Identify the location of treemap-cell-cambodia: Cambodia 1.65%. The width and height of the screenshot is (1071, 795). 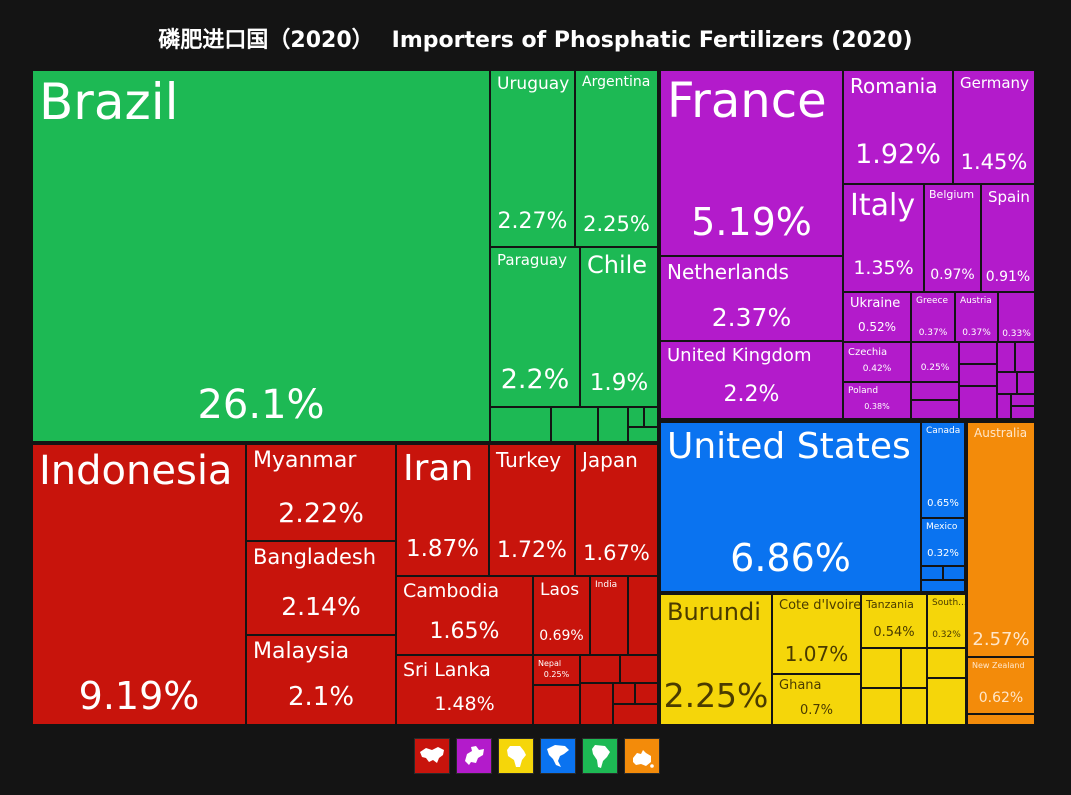
(464, 615).